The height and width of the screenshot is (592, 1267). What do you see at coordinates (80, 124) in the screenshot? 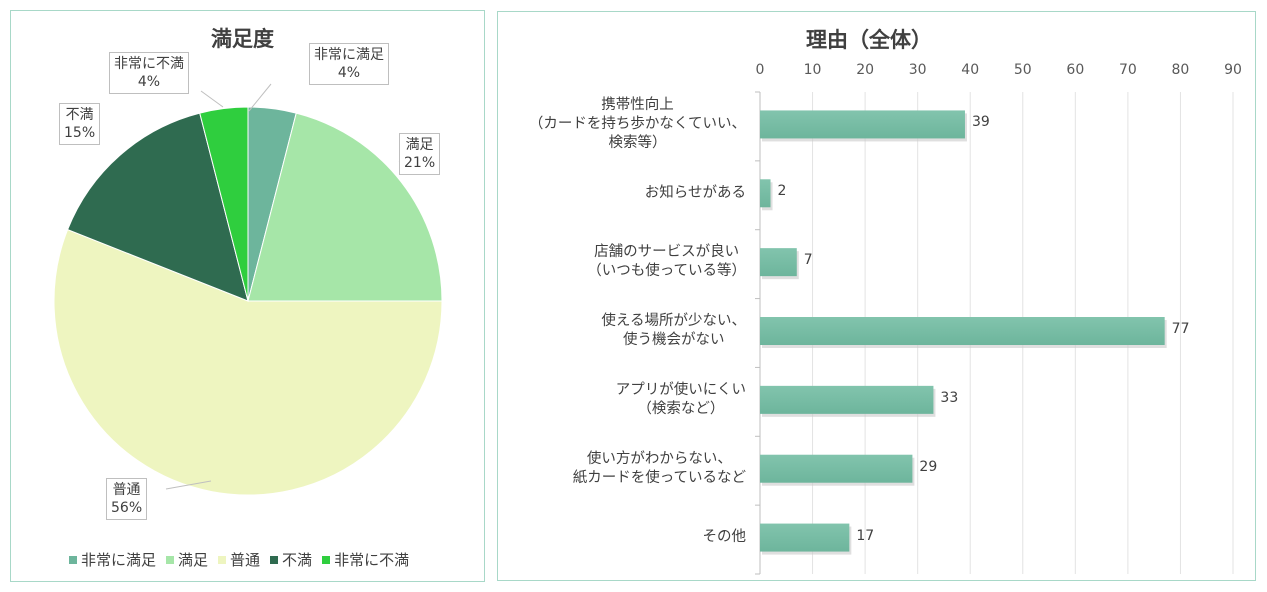
I see `pie-callout-3: 不満 15%` at bounding box center [80, 124].